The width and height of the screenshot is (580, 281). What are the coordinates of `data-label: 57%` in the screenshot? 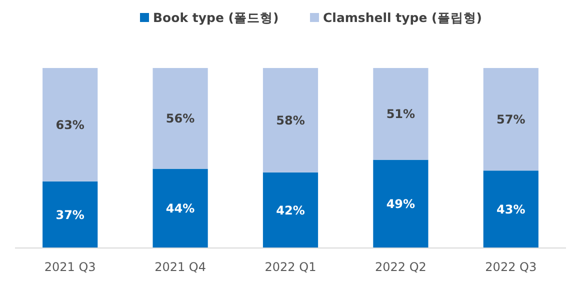 It's located at (511, 119).